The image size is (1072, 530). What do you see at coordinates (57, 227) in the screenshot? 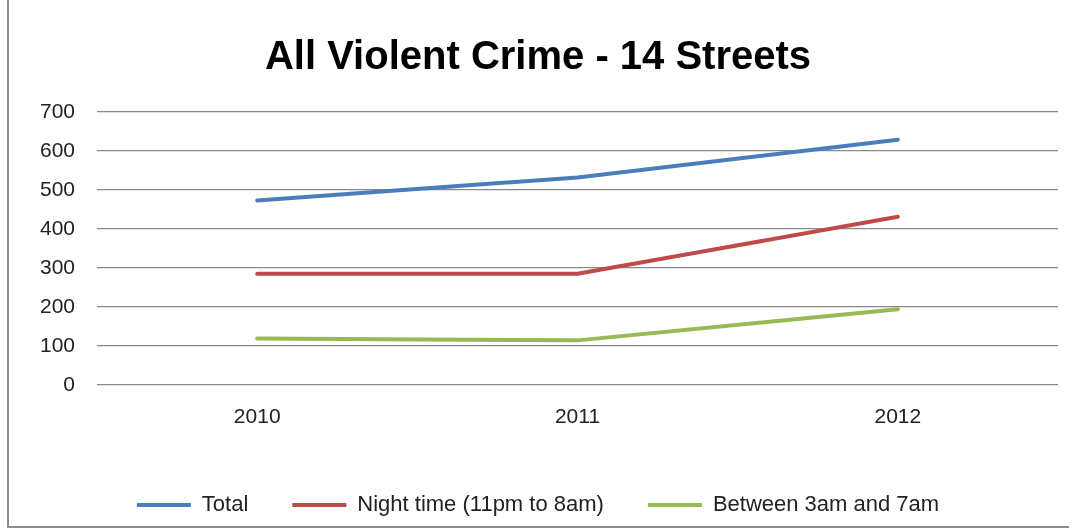
I see `y-tick-label: 400` at bounding box center [57, 227].